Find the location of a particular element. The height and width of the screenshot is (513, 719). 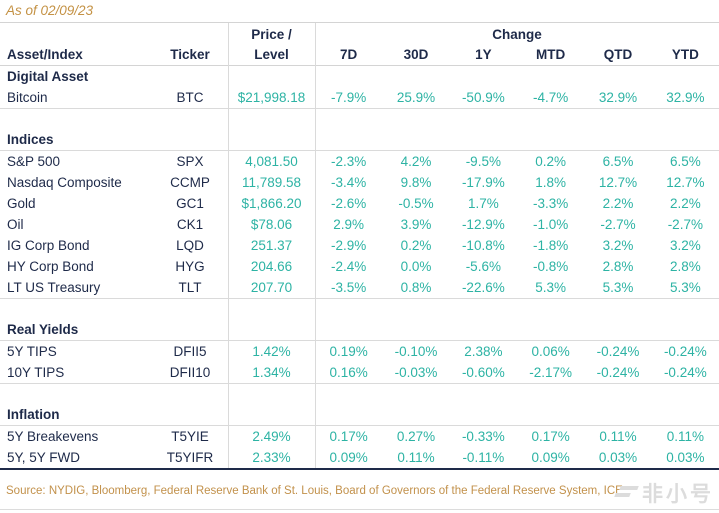

ticker: DFII10 is located at coordinates (190, 372).